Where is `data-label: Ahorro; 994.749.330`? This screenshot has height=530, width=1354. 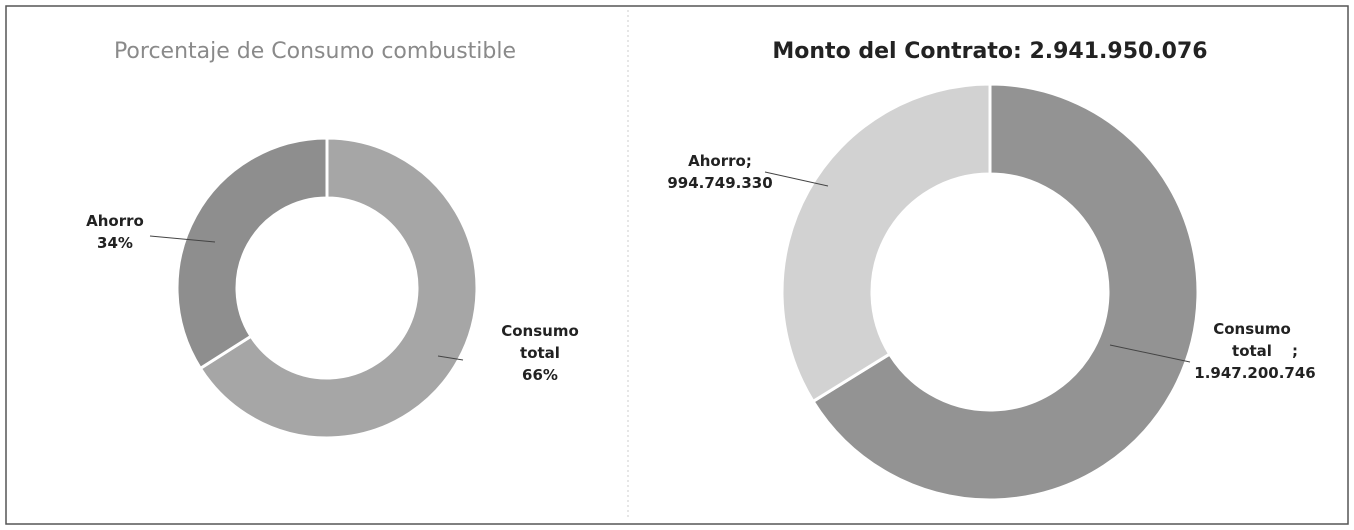
data-label: Ahorro; 994.749.330 is located at coordinates (720, 172).